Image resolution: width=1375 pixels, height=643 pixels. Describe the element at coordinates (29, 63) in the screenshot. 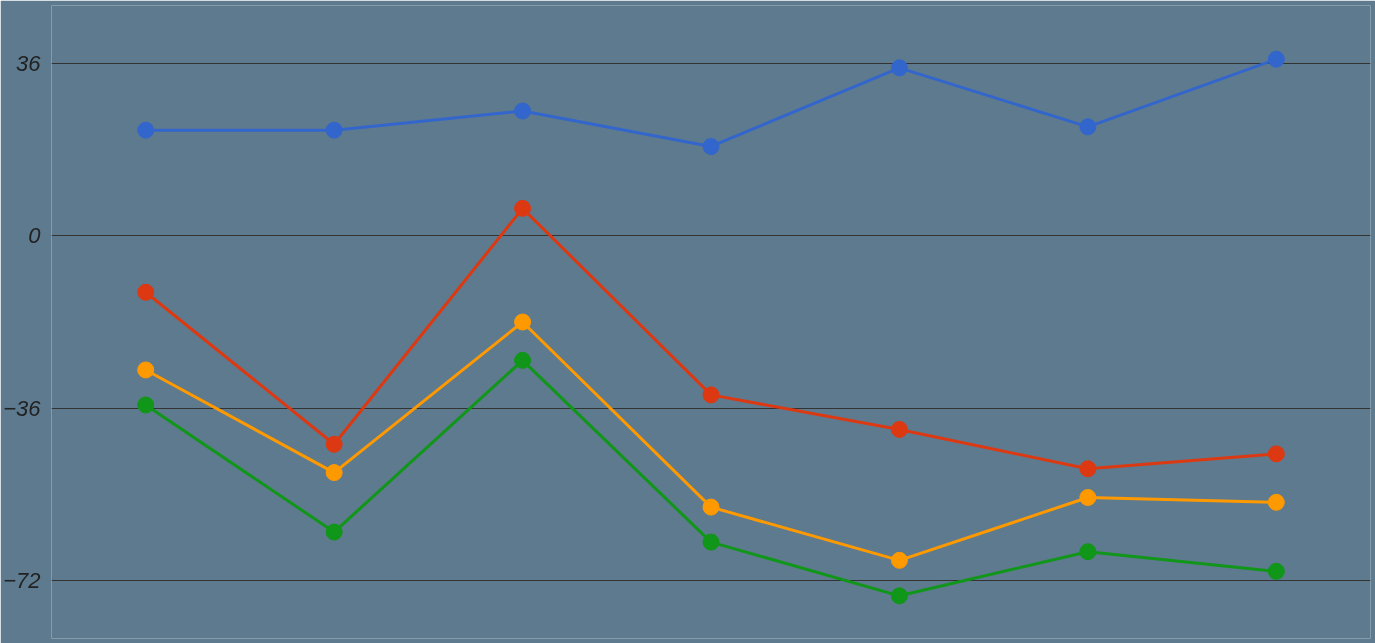

I see `y-tick-label: 36` at that location.